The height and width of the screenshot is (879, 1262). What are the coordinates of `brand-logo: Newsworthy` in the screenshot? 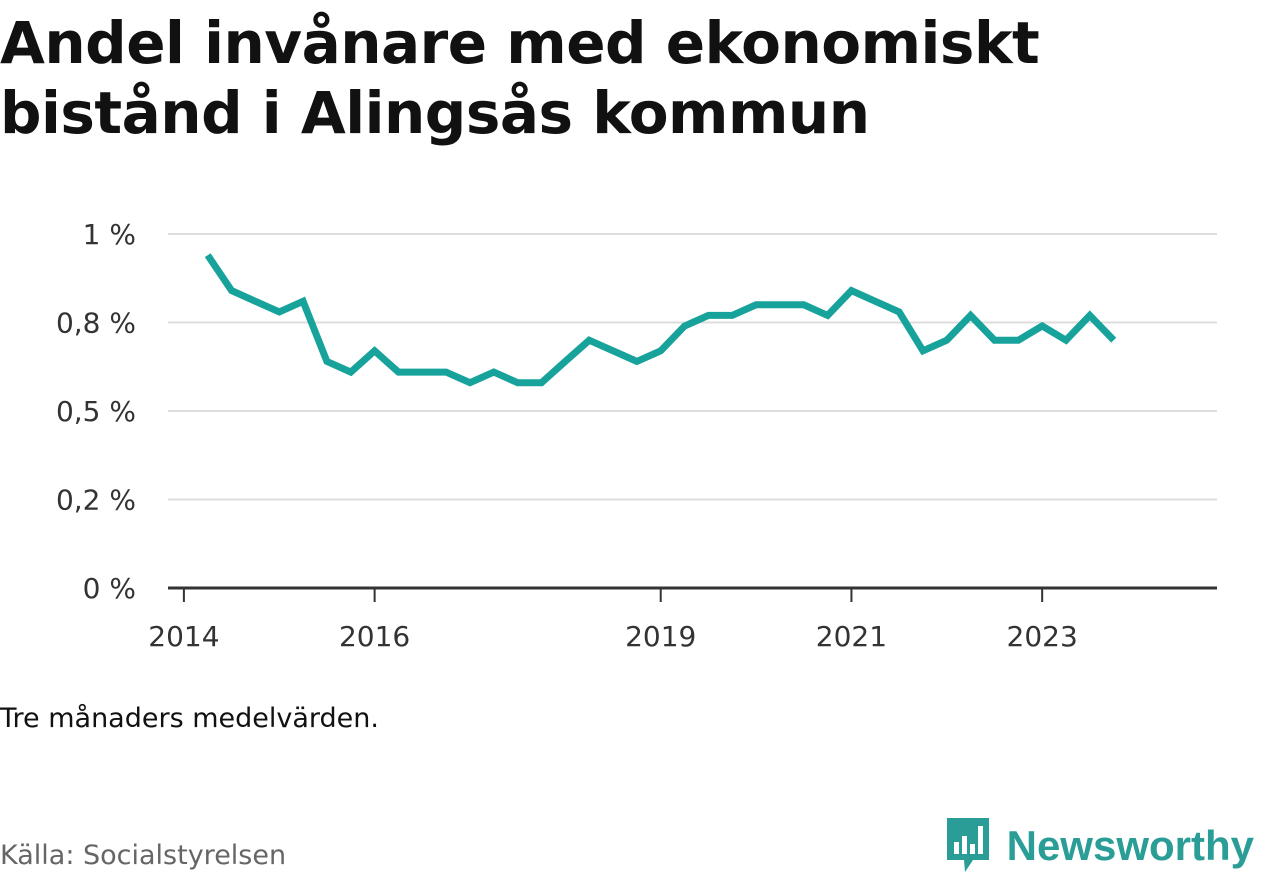 It's located at (1098, 846).